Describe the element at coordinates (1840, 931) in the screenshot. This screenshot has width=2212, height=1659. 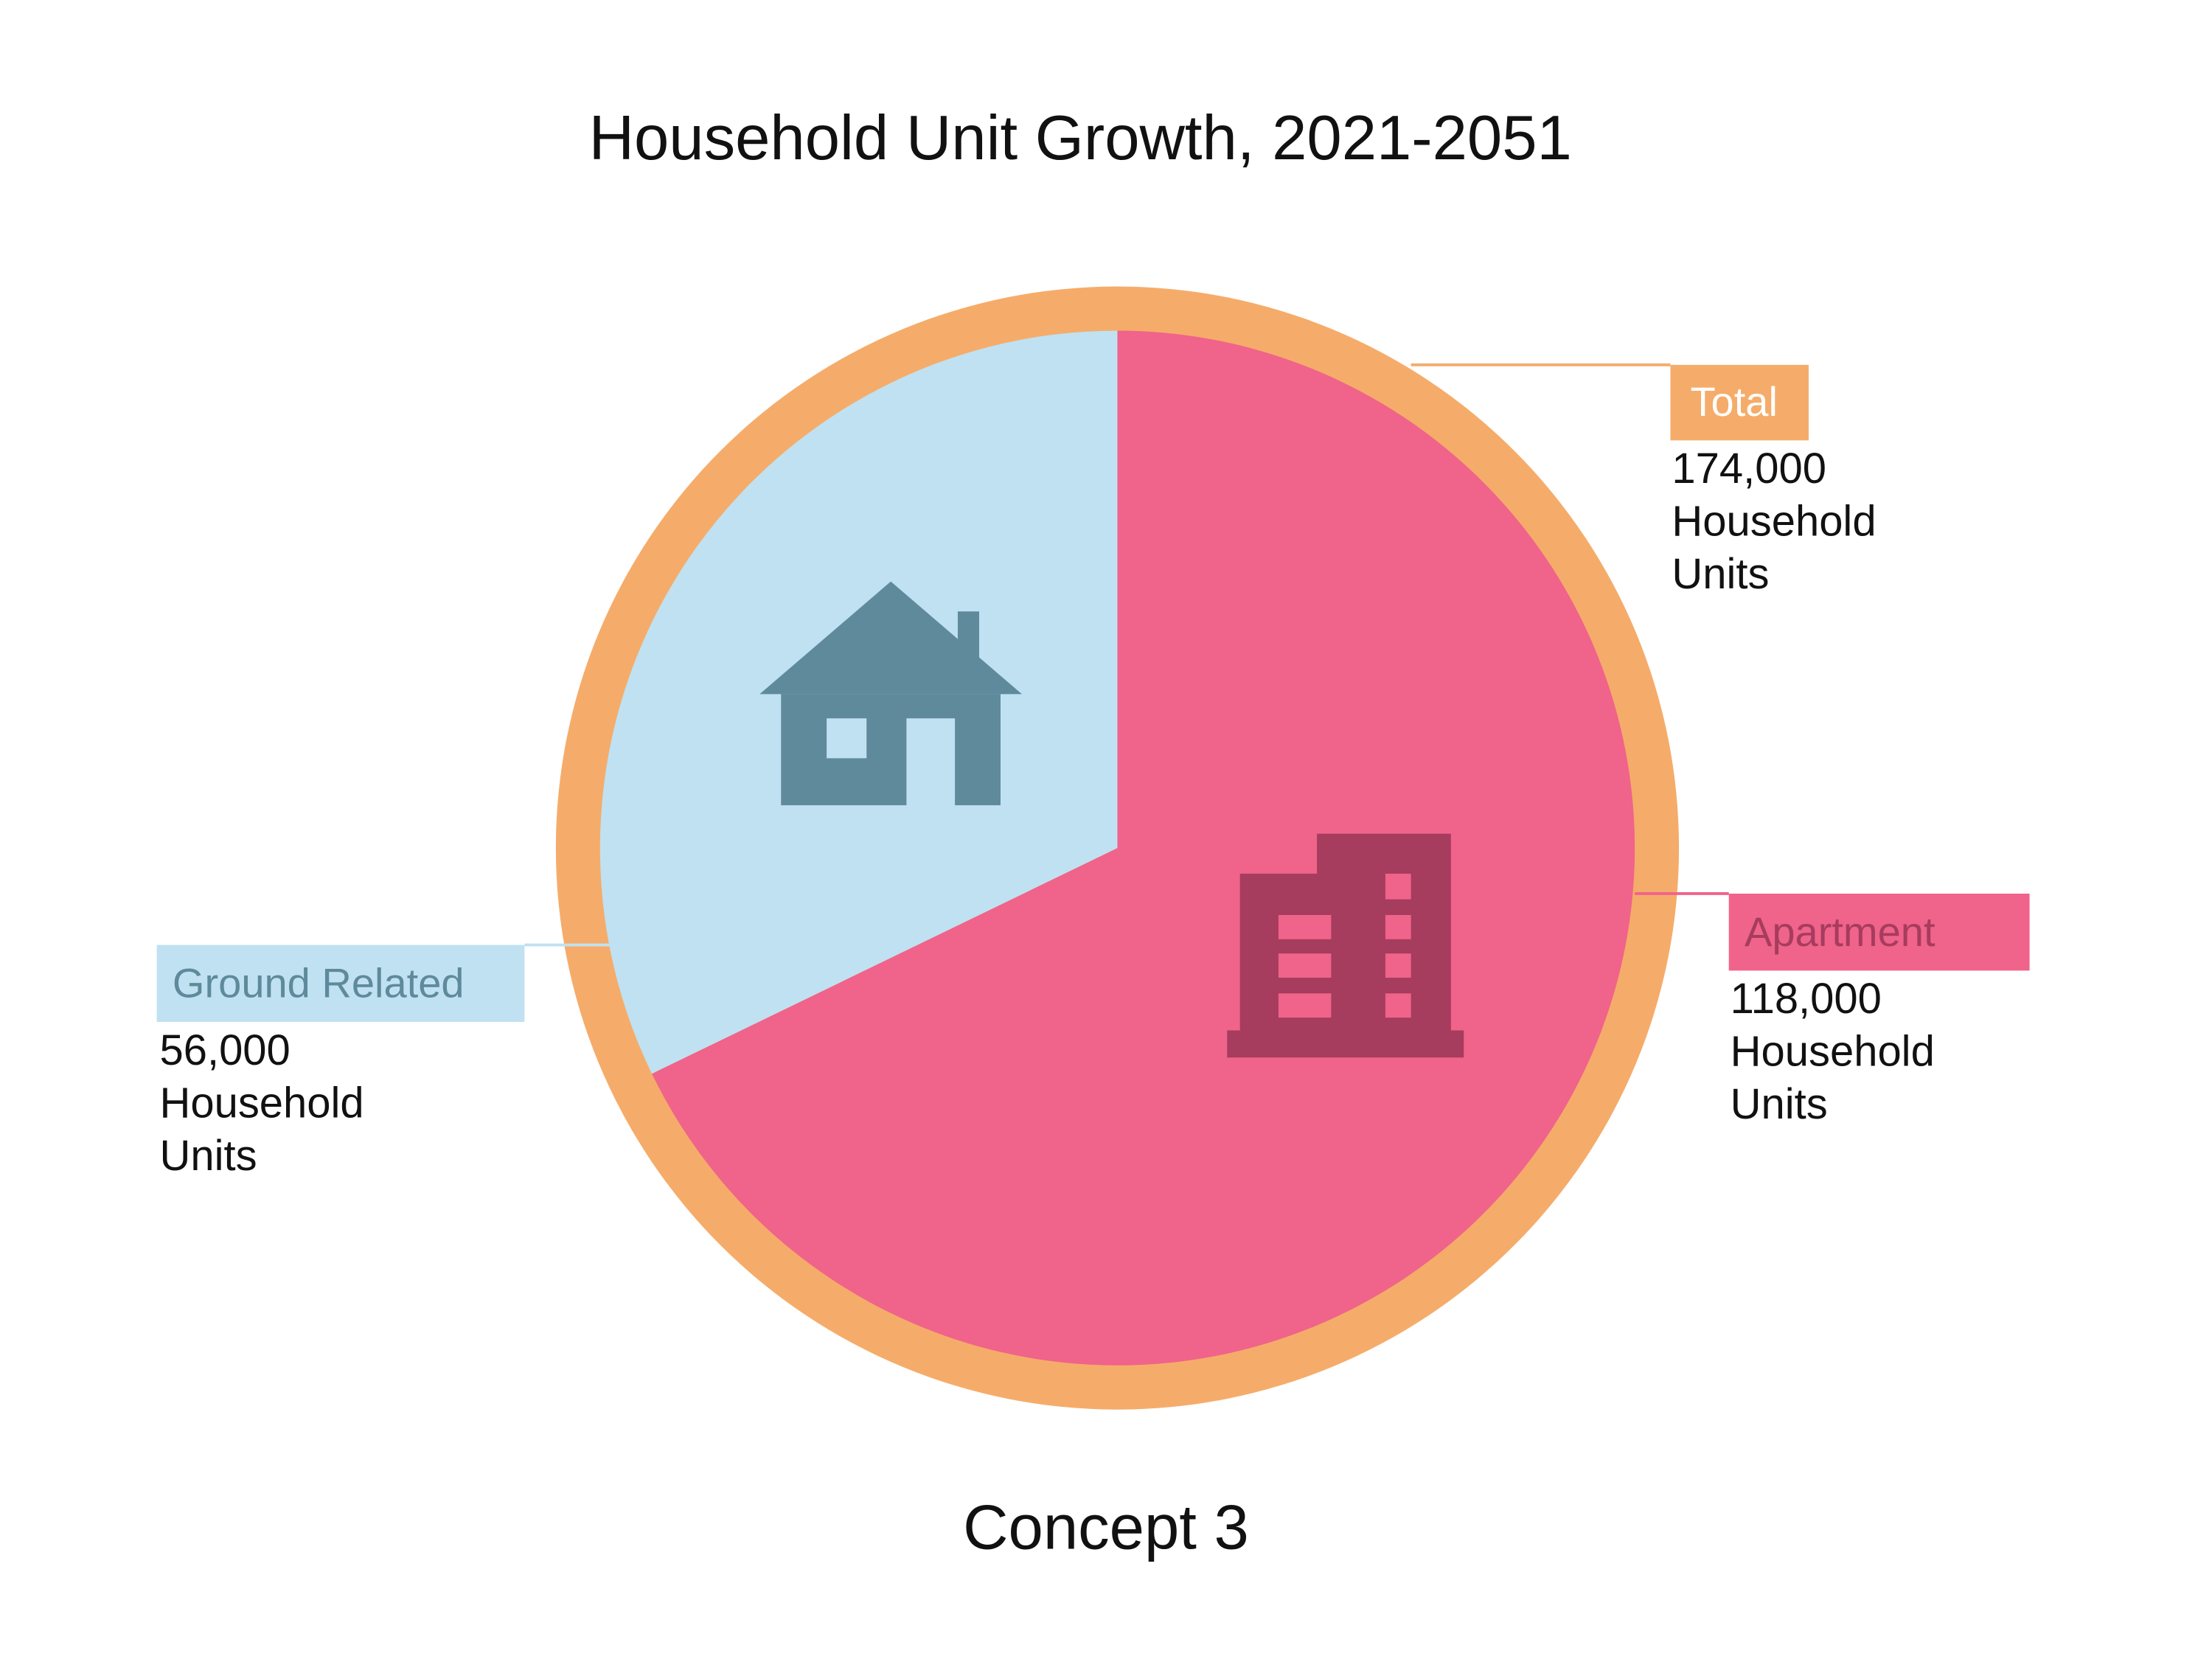
I see `legend-label: Apartment` at that location.